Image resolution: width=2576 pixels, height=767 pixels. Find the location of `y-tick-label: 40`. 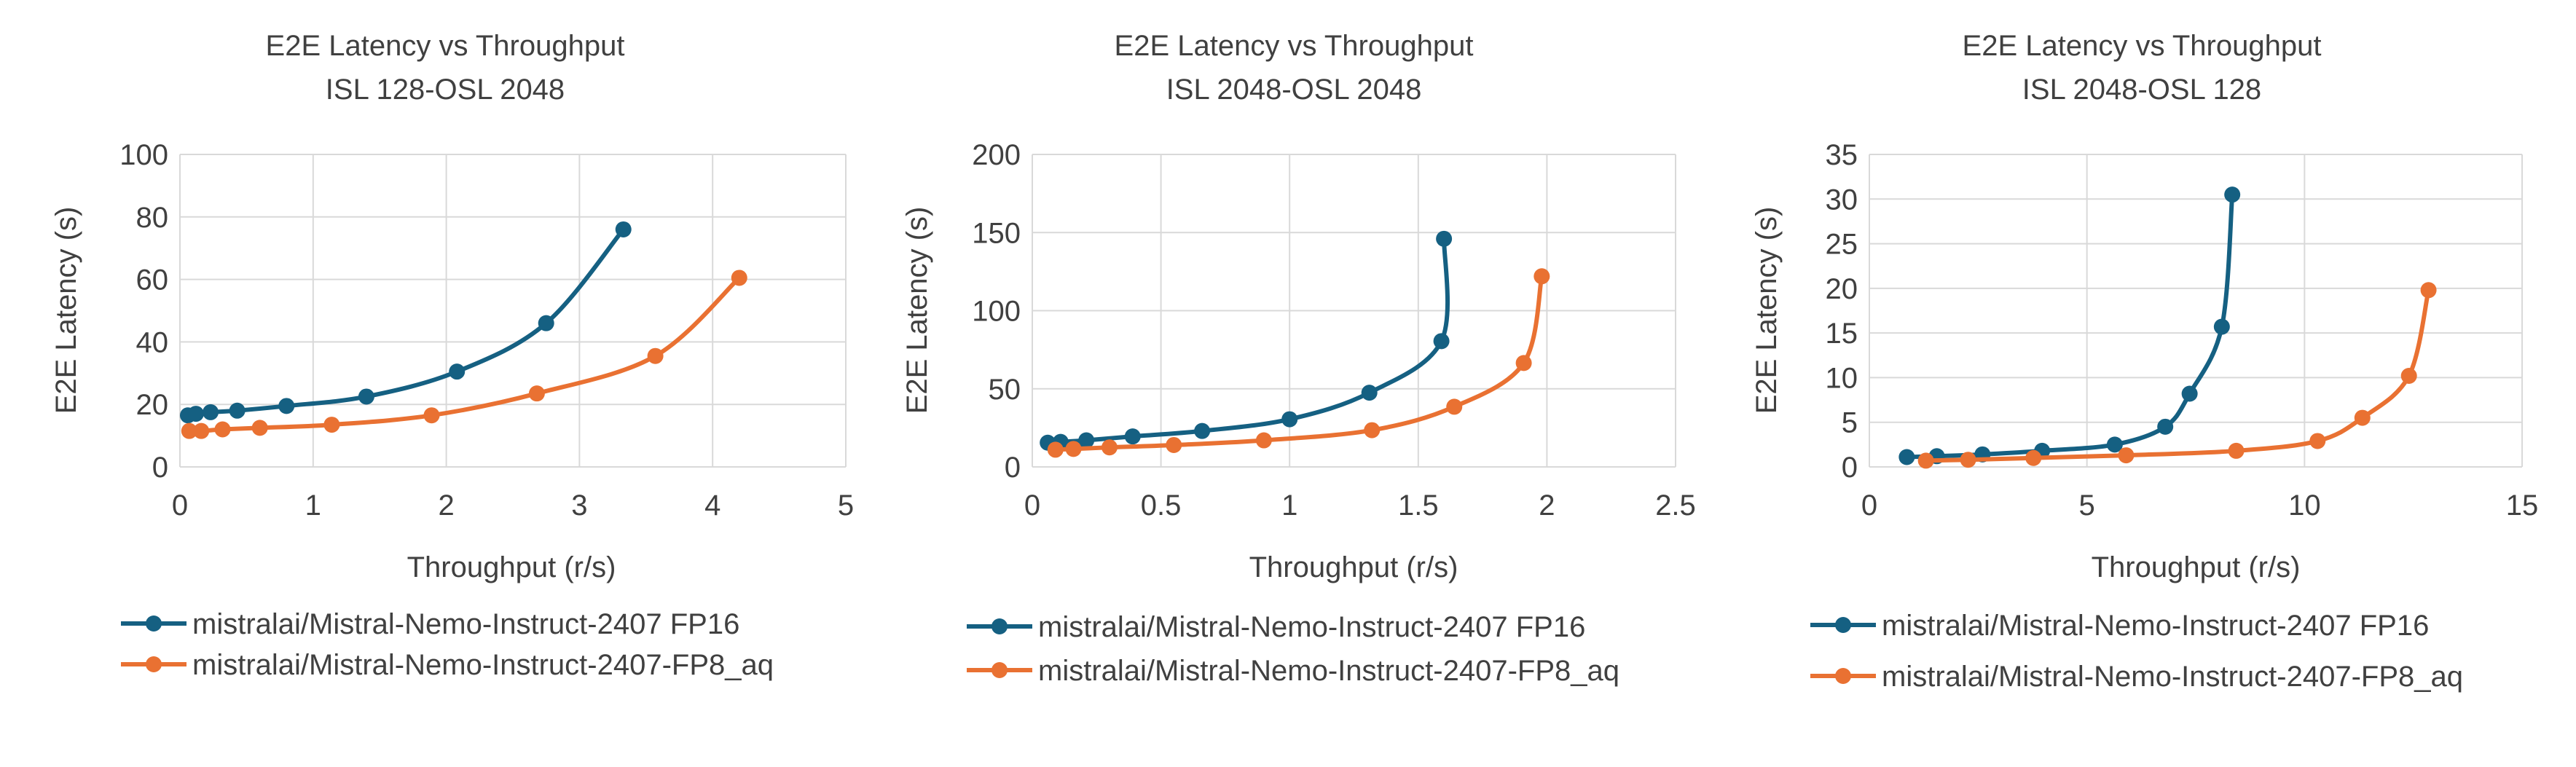

y-tick-label: 40 is located at coordinates (152, 342).